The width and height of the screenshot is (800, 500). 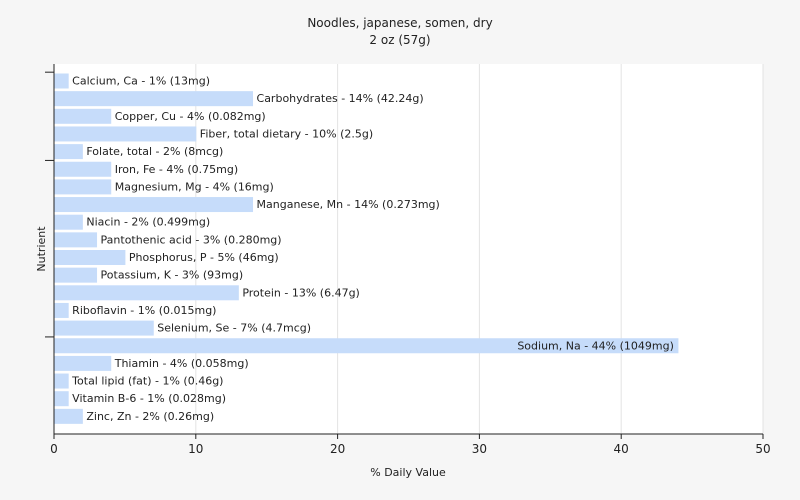 What do you see at coordinates (195, 449) in the screenshot?
I see `x-tick-label: 10` at bounding box center [195, 449].